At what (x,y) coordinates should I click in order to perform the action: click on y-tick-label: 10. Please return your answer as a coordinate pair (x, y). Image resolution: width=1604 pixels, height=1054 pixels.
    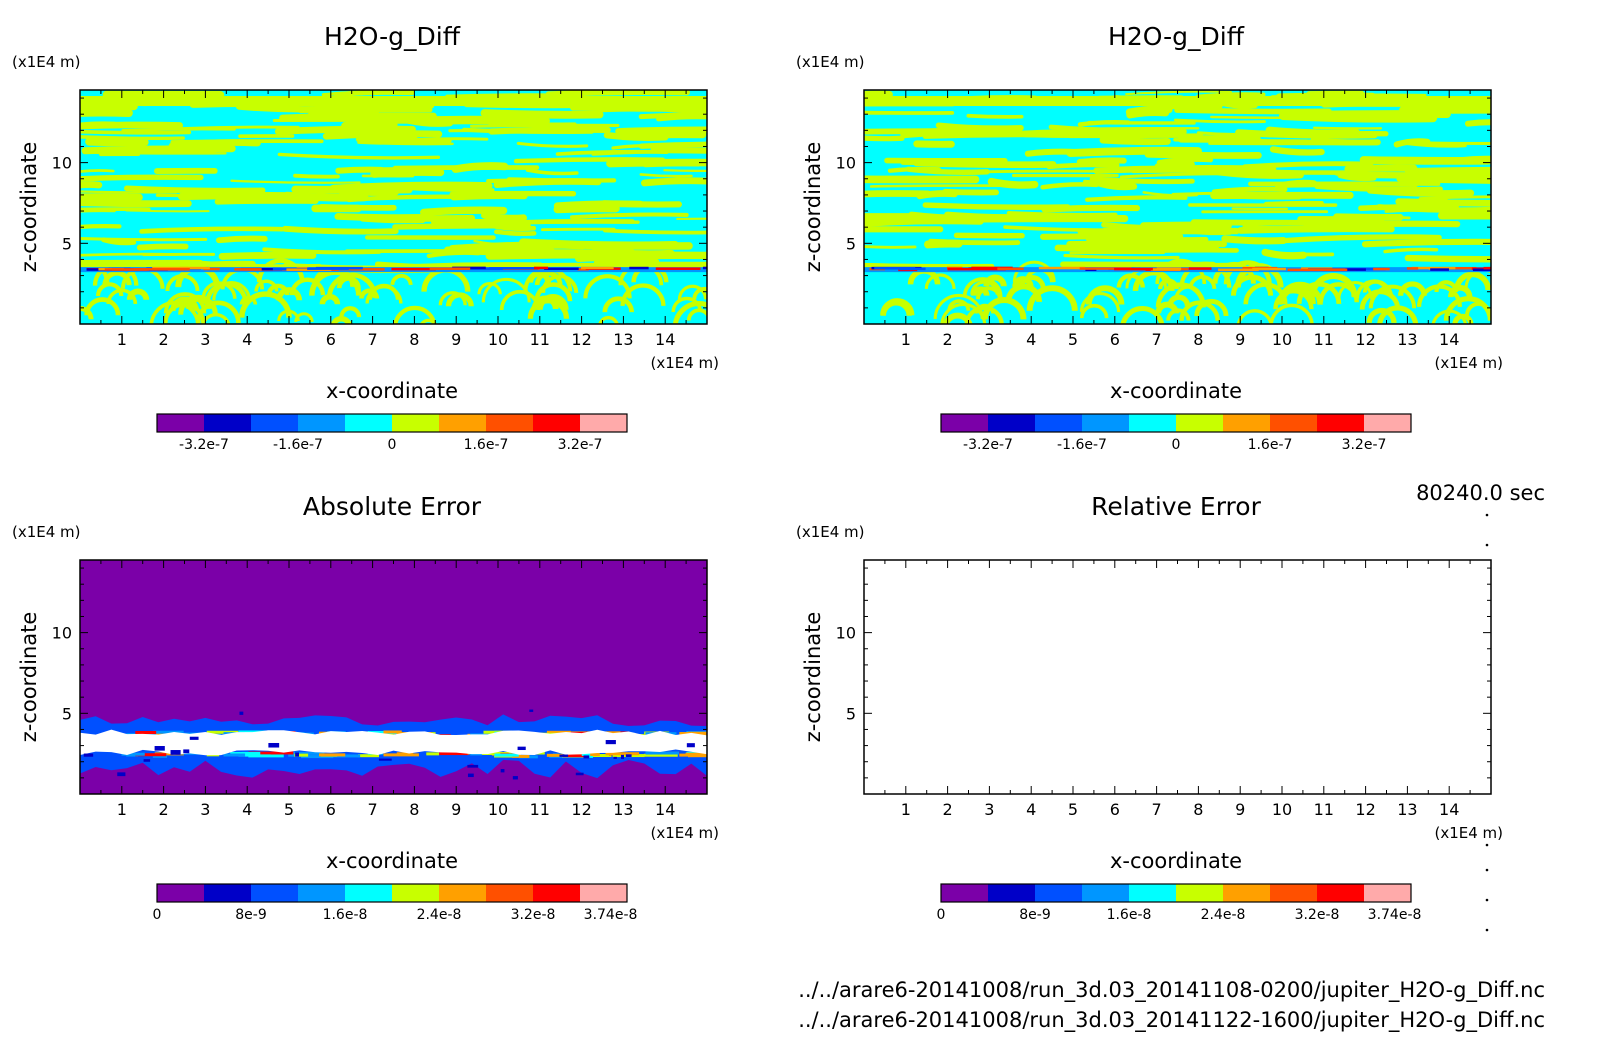
    Looking at the image, I should click on (846, 633).